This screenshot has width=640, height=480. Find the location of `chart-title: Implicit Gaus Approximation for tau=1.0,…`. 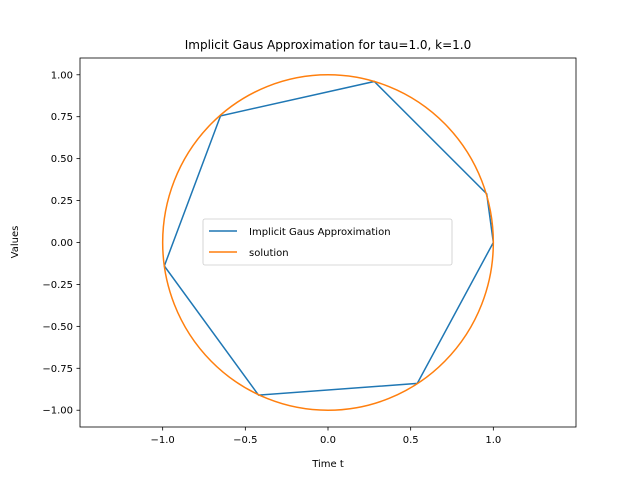

chart-title: Implicit Gaus Approximation for tau=1.0,… is located at coordinates (328, 45).